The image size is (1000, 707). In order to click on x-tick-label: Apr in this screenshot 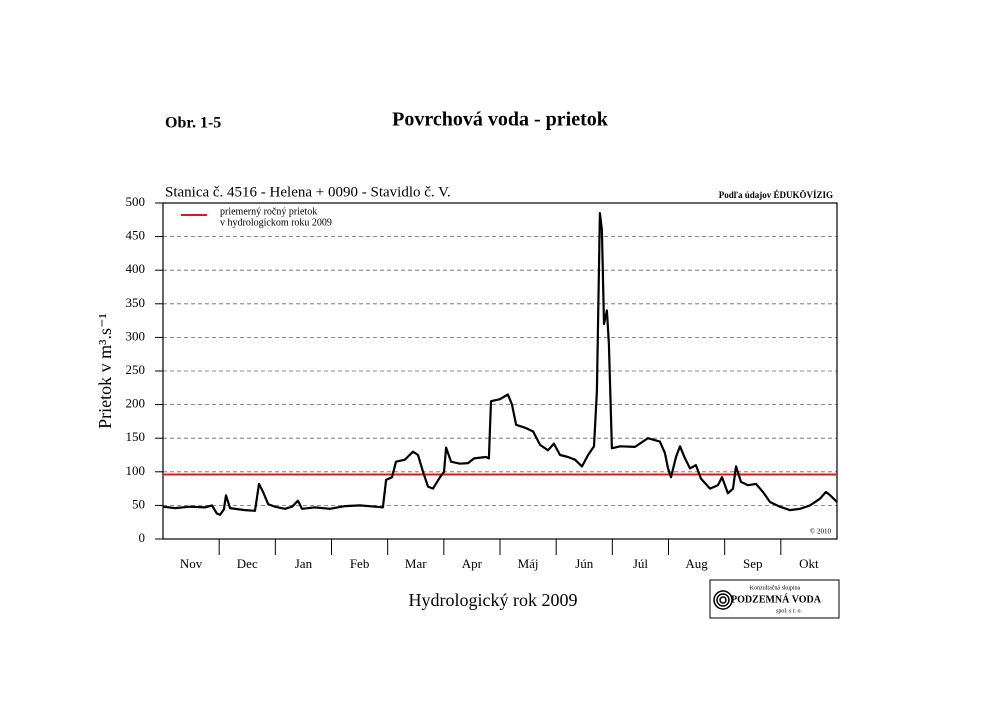, I will do `click(472, 563)`.